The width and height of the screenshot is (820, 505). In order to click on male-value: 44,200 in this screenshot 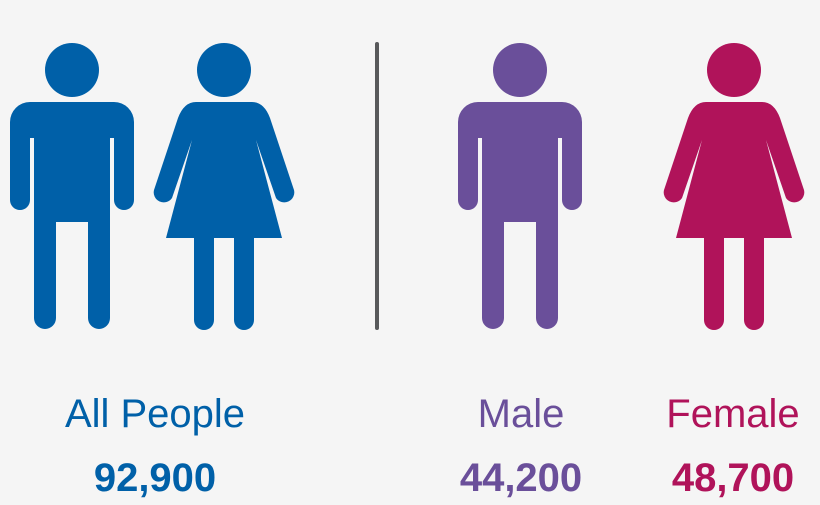, I will do `click(521, 478)`.